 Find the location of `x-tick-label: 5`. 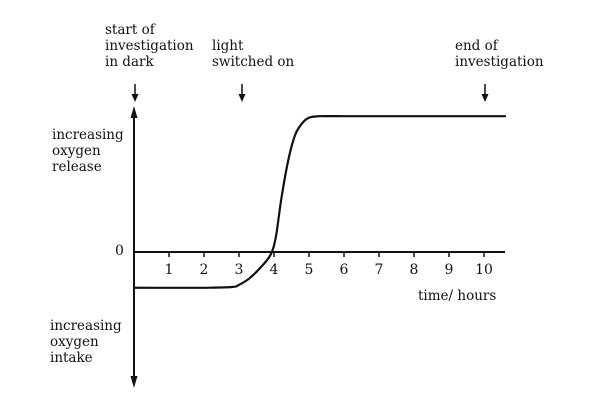

x-tick-label: 5 is located at coordinates (309, 270).